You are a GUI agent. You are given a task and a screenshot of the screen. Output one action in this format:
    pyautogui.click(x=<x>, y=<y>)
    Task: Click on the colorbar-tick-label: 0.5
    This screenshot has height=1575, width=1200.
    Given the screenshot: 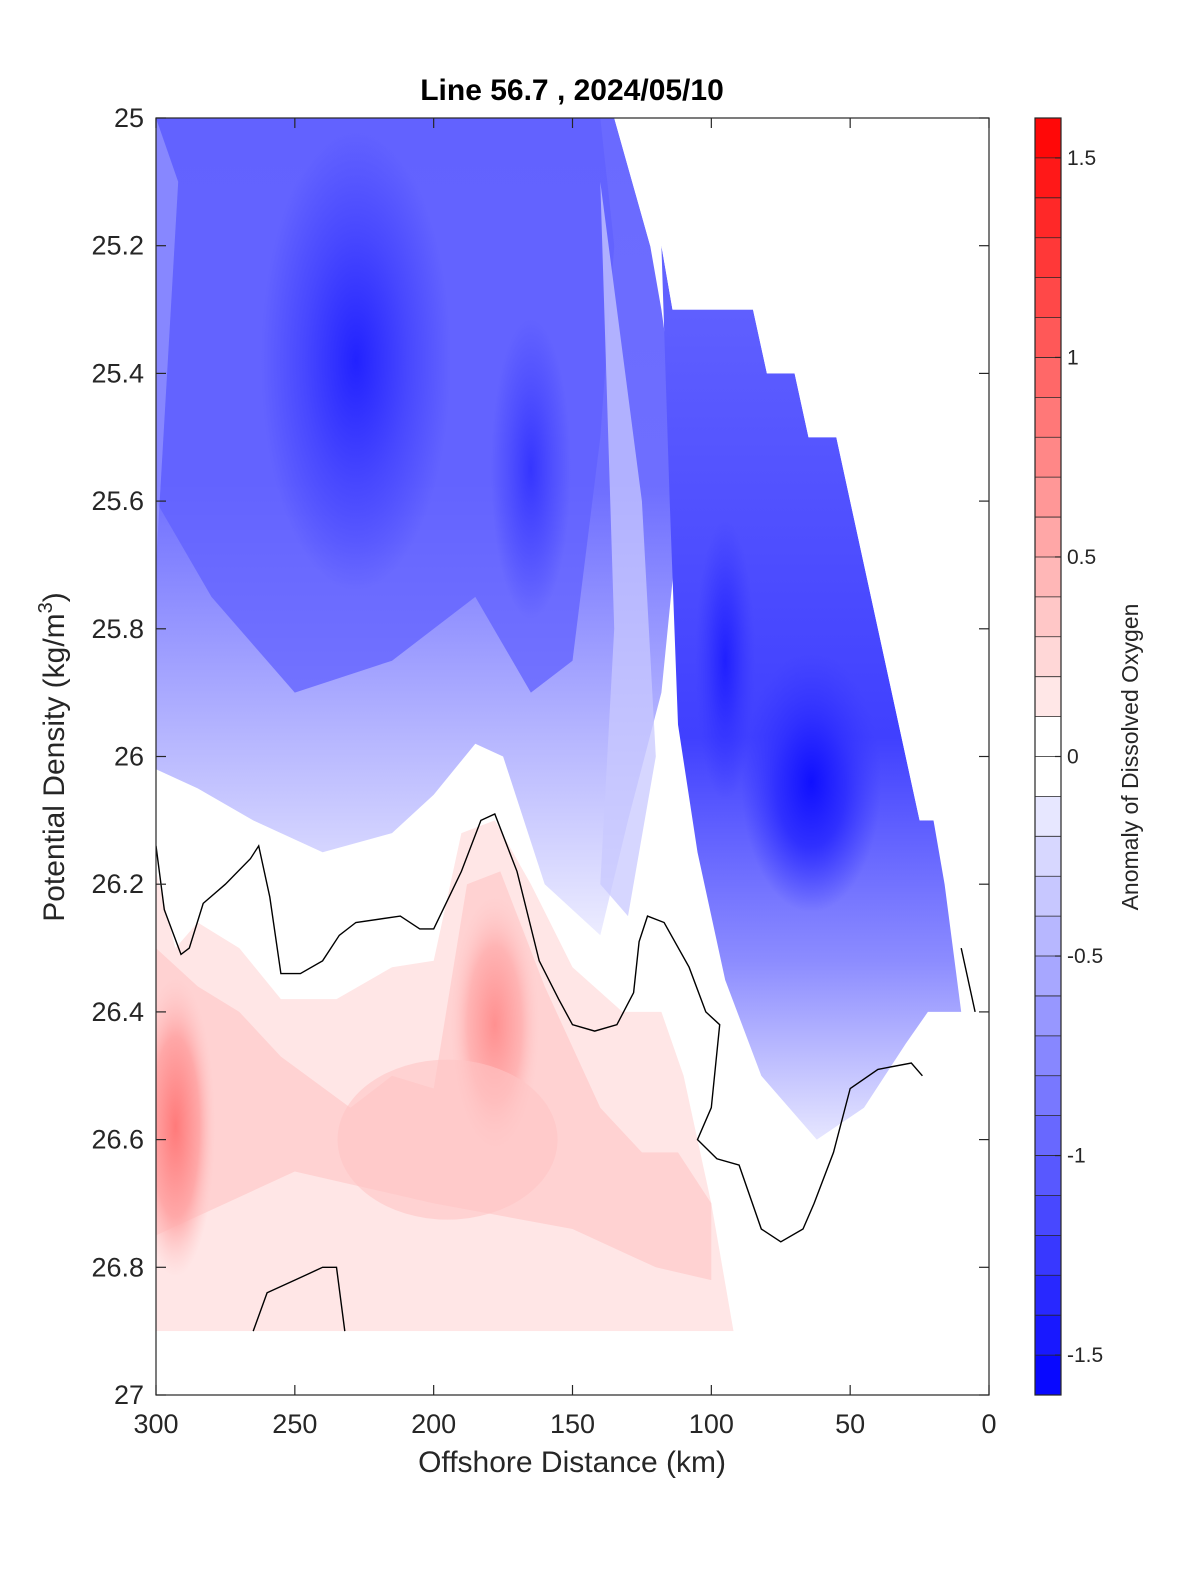 What is the action you would take?
    pyautogui.click(x=1081, y=557)
    